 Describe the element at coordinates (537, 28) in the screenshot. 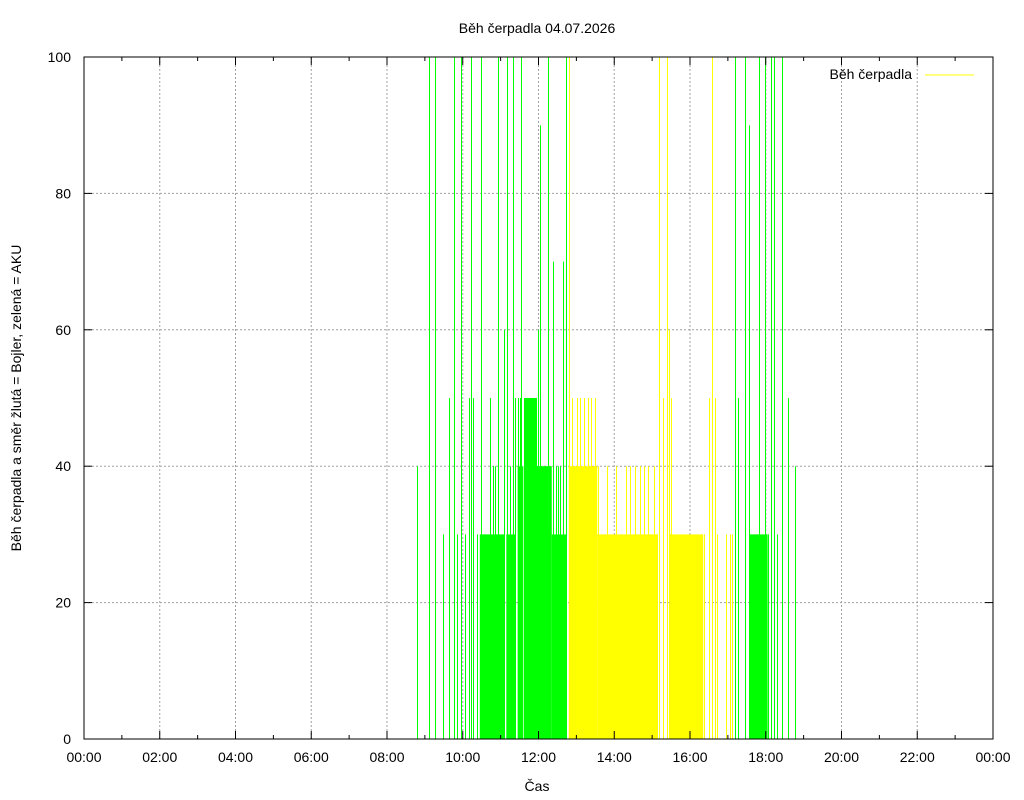

I see `chart-title: Běh čerpadla 04.07.2026` at that location.